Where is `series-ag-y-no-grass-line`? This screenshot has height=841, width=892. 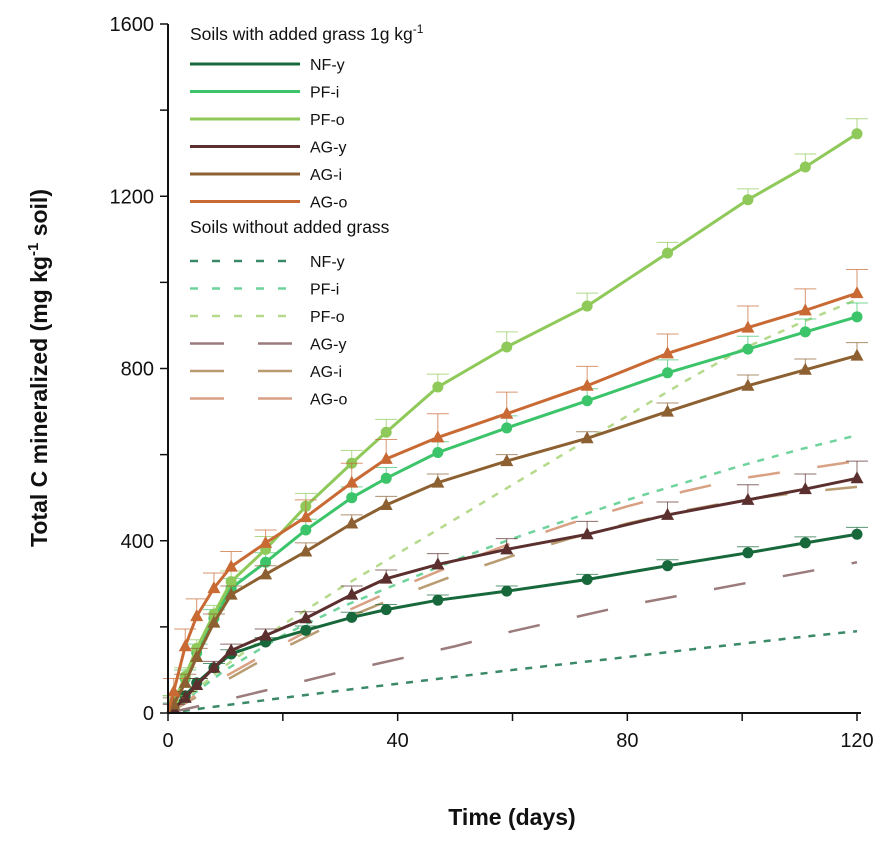 series-ag-y-no-grass-line is located at coordinates (512, 638).